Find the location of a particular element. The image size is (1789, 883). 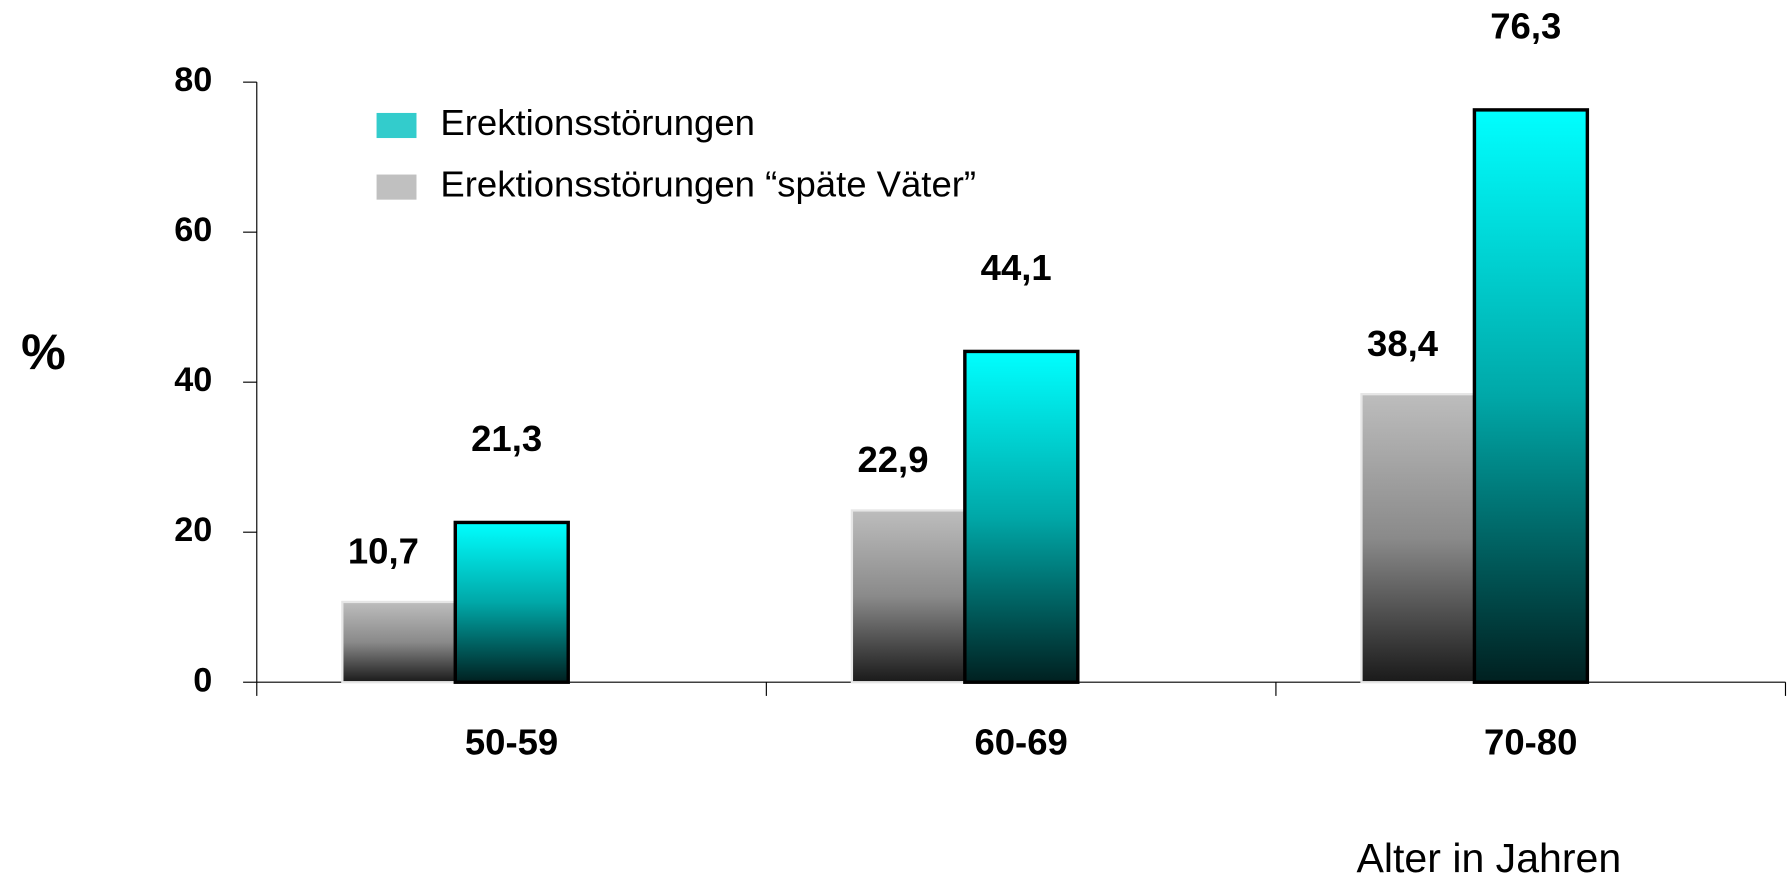

x-tick-label: 60-69 is located at coordinates (1020, 742).